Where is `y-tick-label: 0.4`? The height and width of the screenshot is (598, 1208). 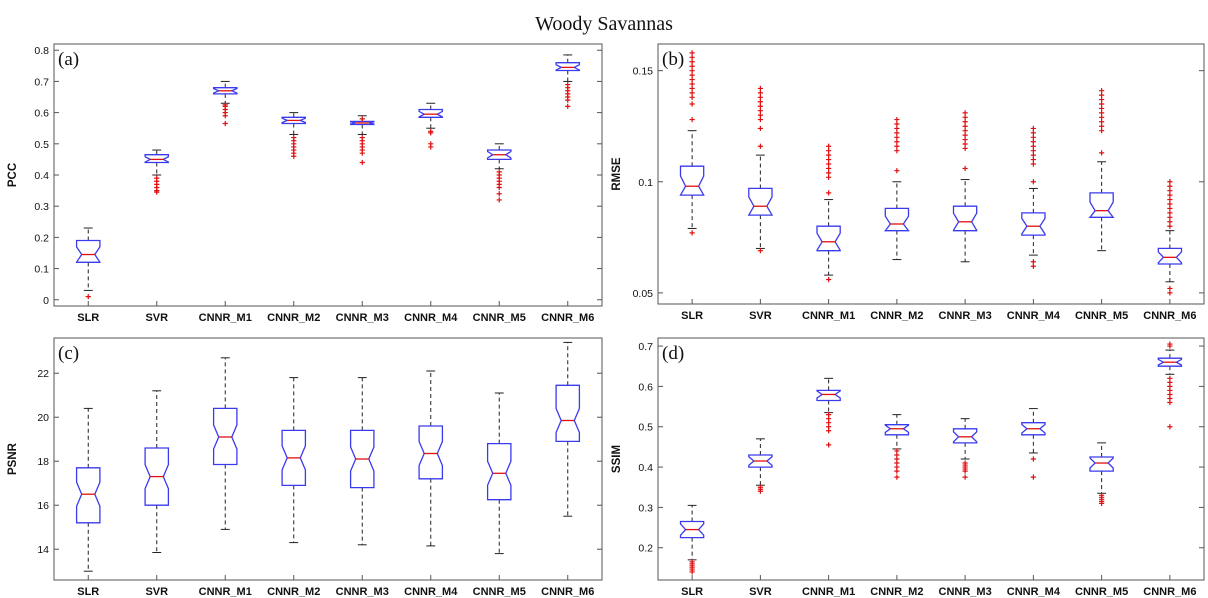 y-tick-label: 0.4 is located at coordinates (41, 176).